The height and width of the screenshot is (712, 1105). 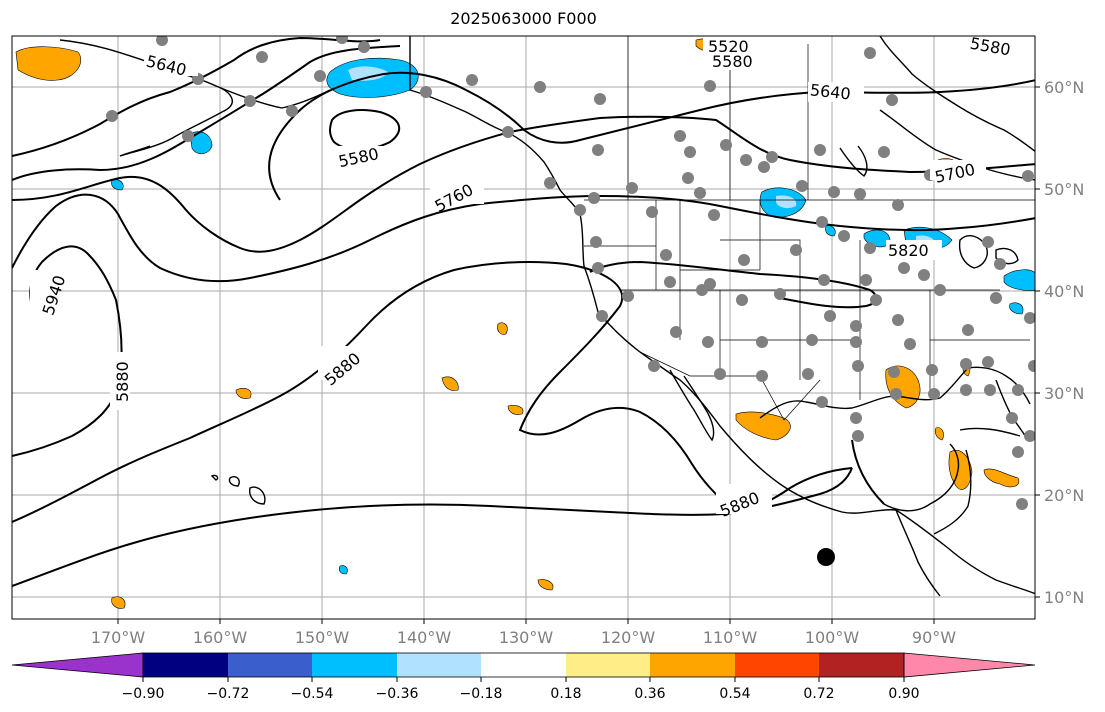 What do you see at coordinates (397, 694) in the screenshot?
I see `colorbar-tick-label: −0.36` at bounding box center [397, 694].